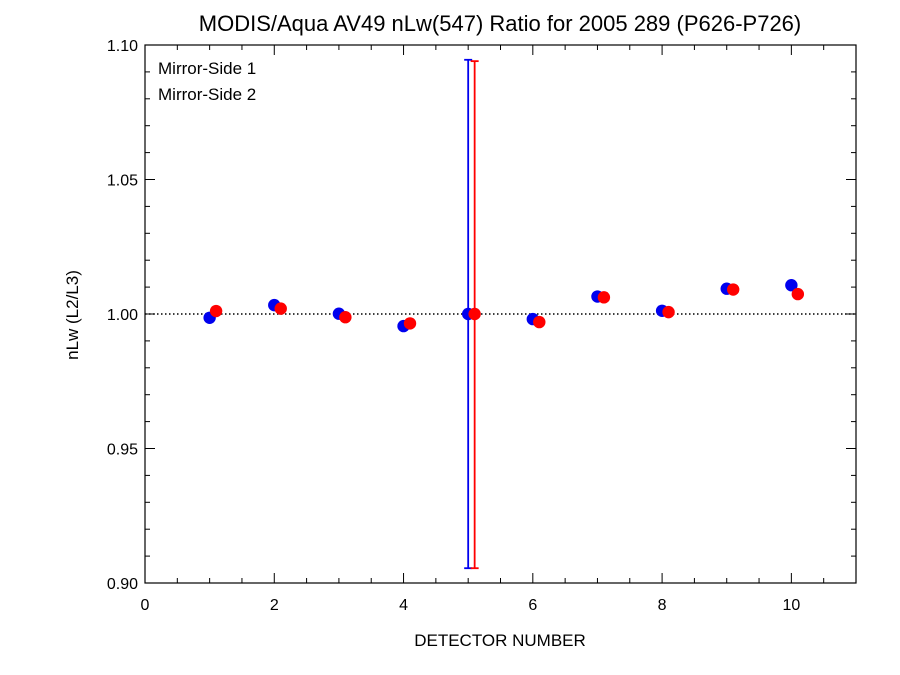  Describe the element at coordinates (500, 640) in the screenshot. I see `x-axis-label: DETECTOR NUMBER` at that location.